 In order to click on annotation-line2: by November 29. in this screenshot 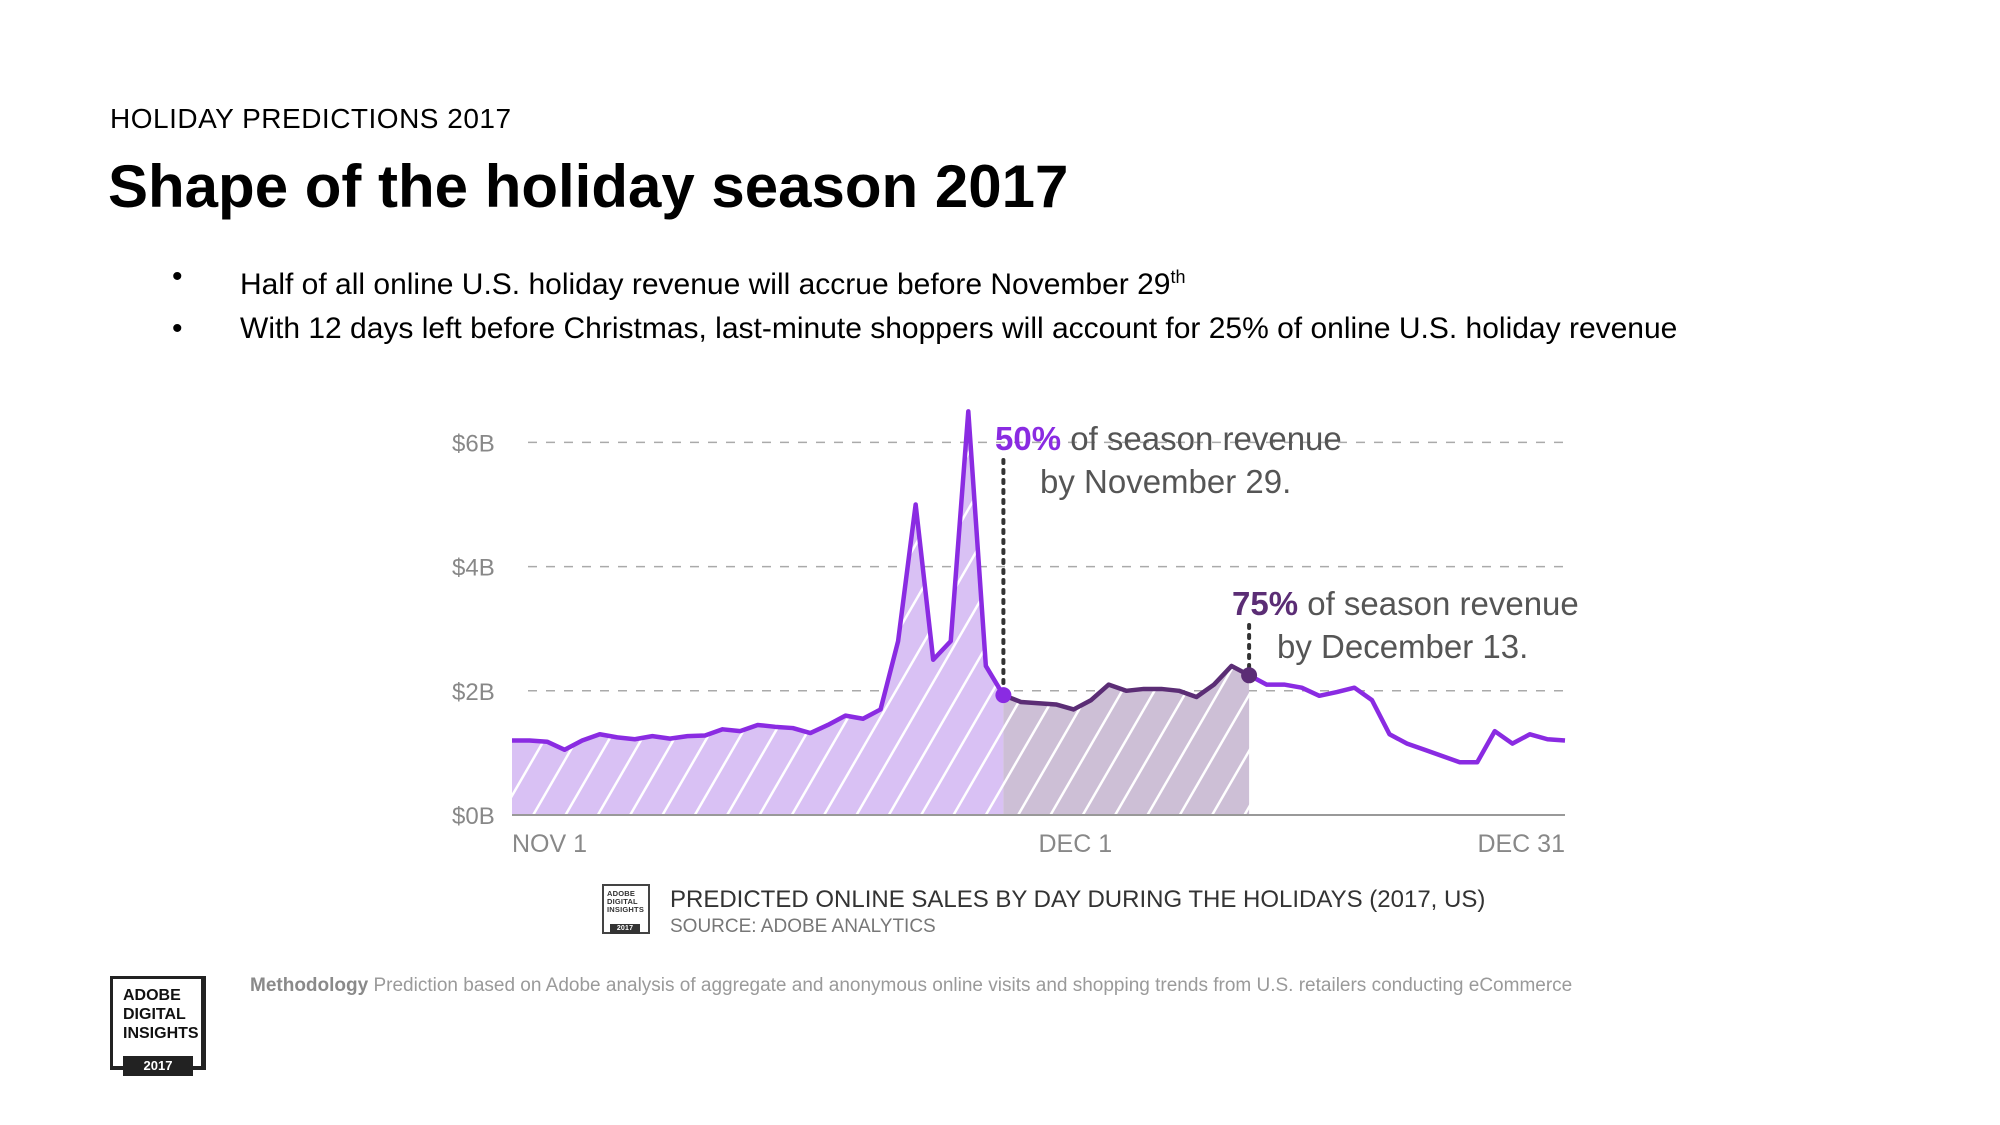, I will do `click(1165, 481)`.